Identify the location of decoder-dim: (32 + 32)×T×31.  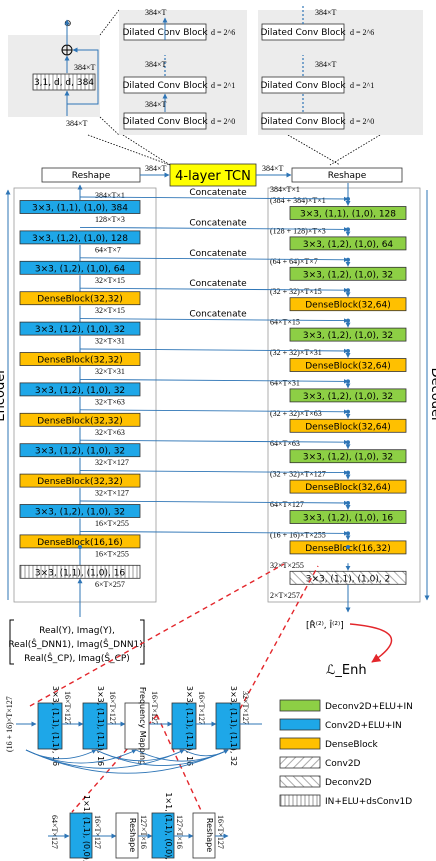
(296, 352).